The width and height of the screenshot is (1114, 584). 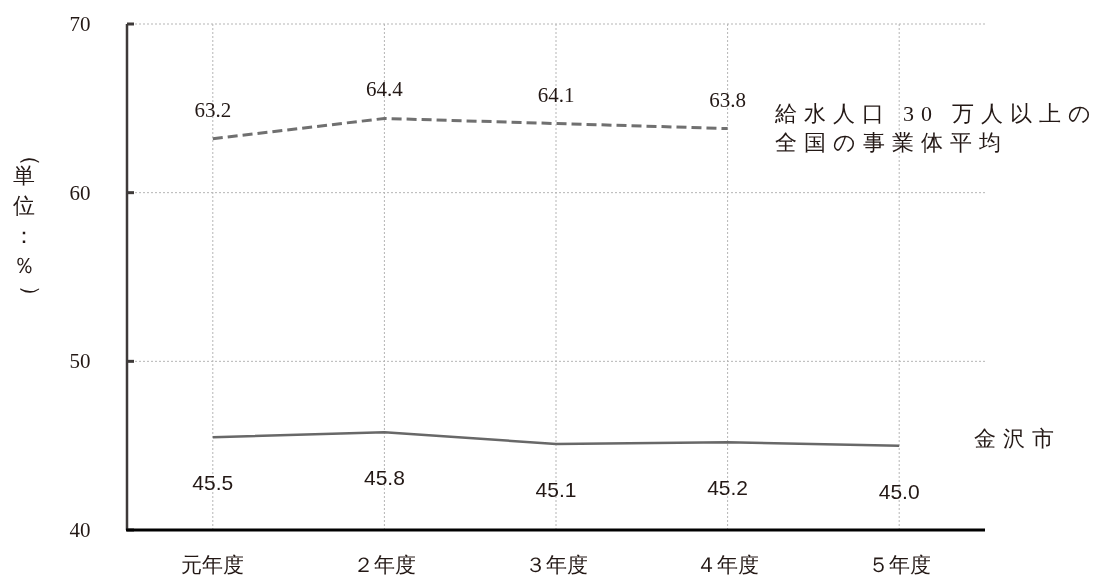 I want to click on ytick: 50, so click(x=80, y=361).